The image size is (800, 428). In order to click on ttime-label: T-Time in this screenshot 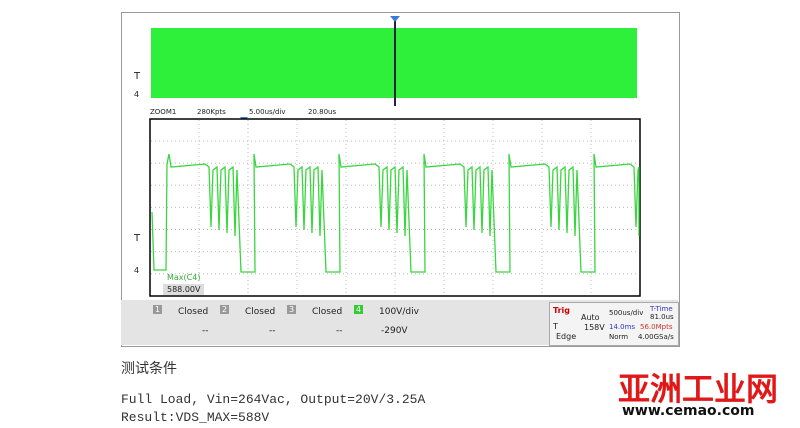, I will do `click(661, 309)`.